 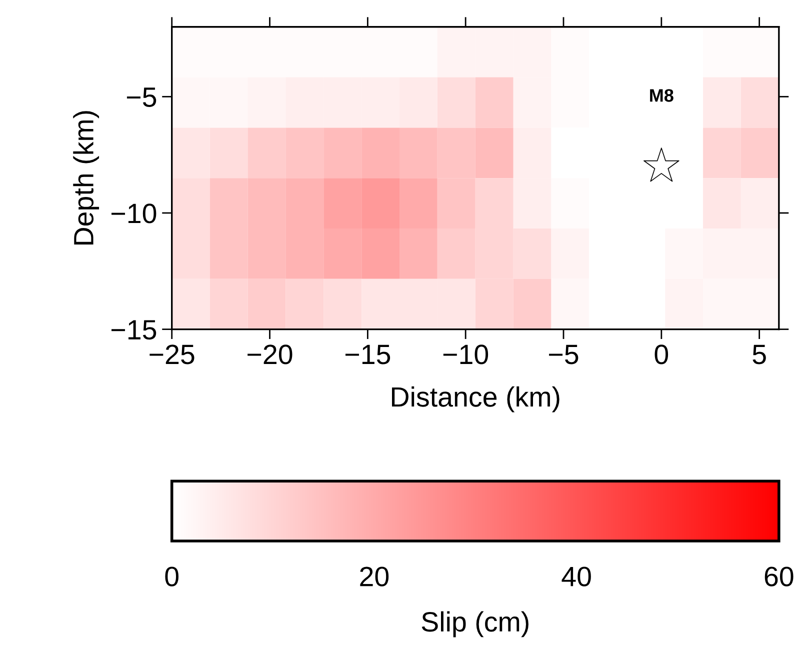 I want to click on color-bar-label: 60, so click(x=779, y=576).